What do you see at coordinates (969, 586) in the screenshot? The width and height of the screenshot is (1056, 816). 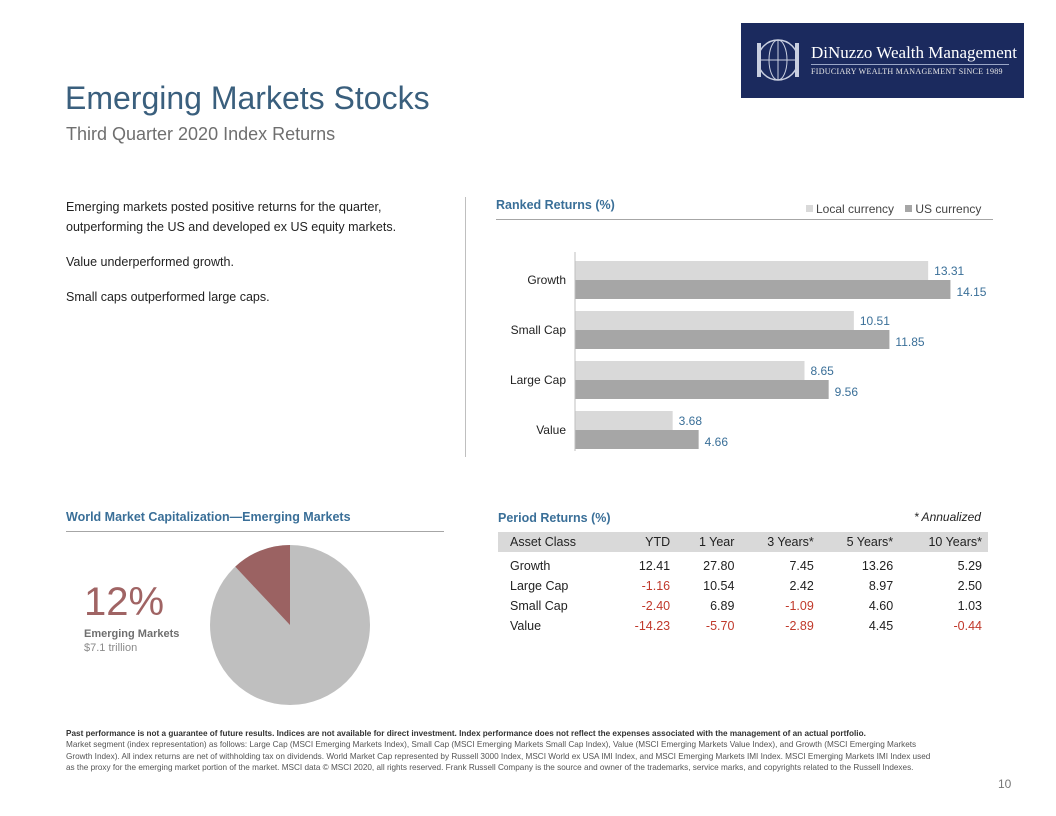 I see `return-cell: 2.50` at bounding box center [969, 586].